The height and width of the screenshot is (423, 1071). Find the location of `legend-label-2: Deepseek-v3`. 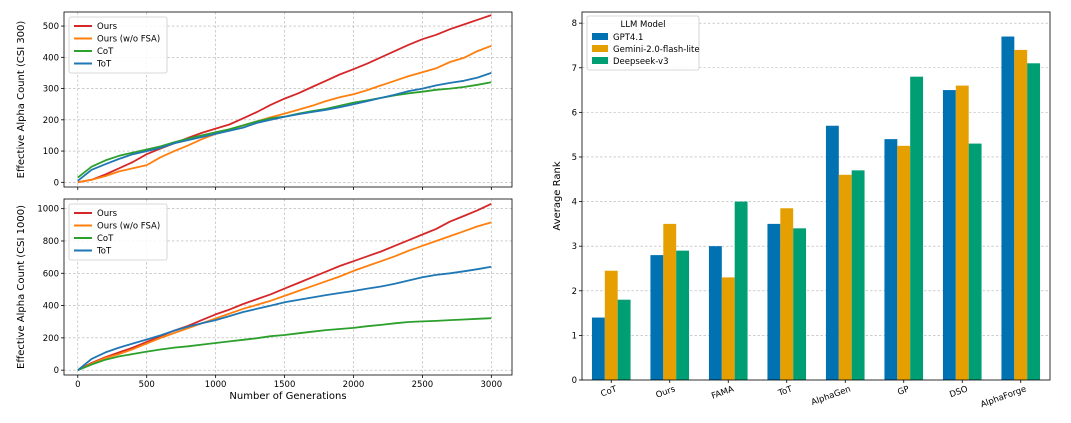

legend-label-2: Deepseek-v3 is located at coordinates (641, 62).